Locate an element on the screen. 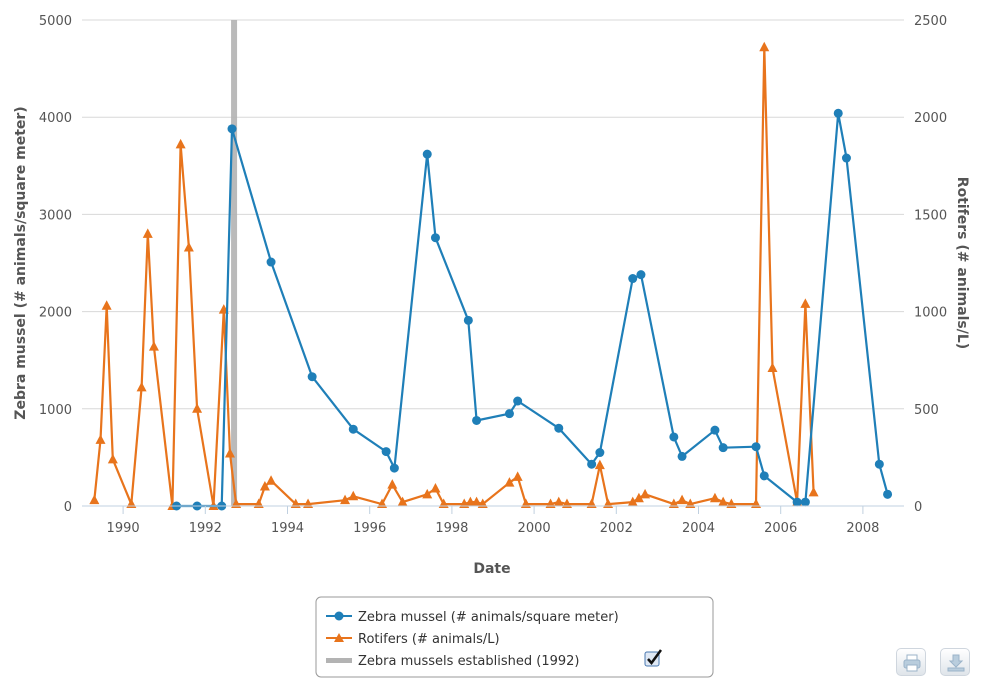 The height and width of the screenshot is (684, 982). legend-item-rotifers: Rotifers (# animals/L) is located at coordinates (413, 639).